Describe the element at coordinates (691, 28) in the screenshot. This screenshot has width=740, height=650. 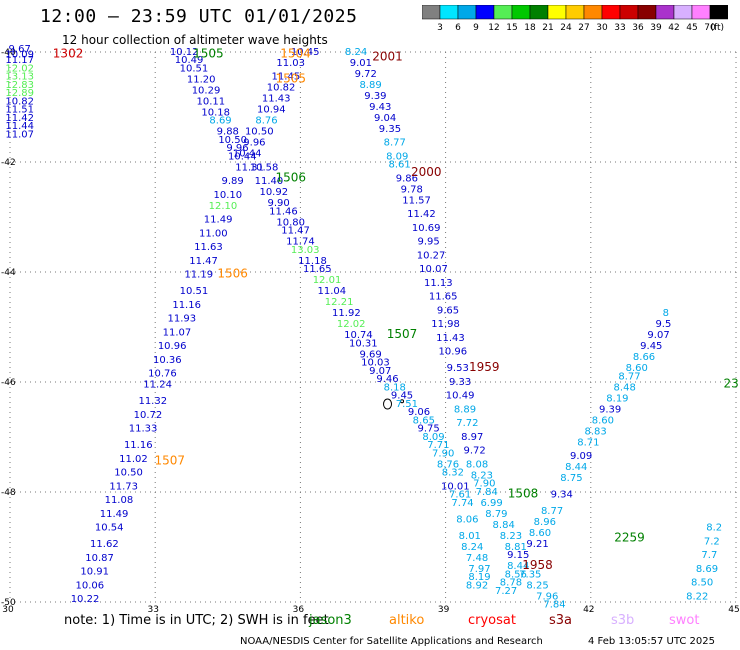
I see `legend-label: 45` at that location.